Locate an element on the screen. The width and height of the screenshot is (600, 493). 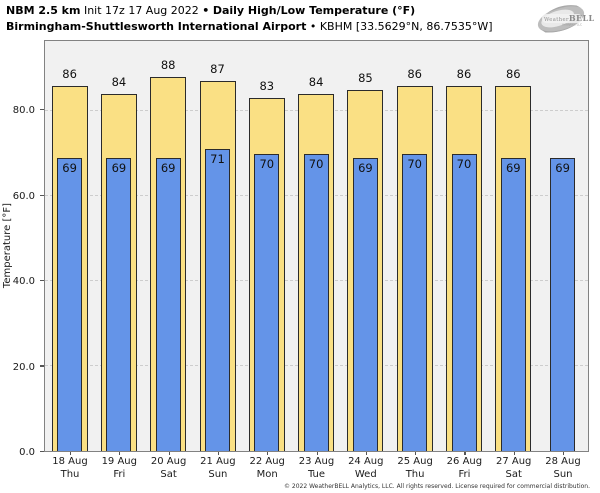
model-name: NBM 2.5 km is located at coordinates (43, 10).